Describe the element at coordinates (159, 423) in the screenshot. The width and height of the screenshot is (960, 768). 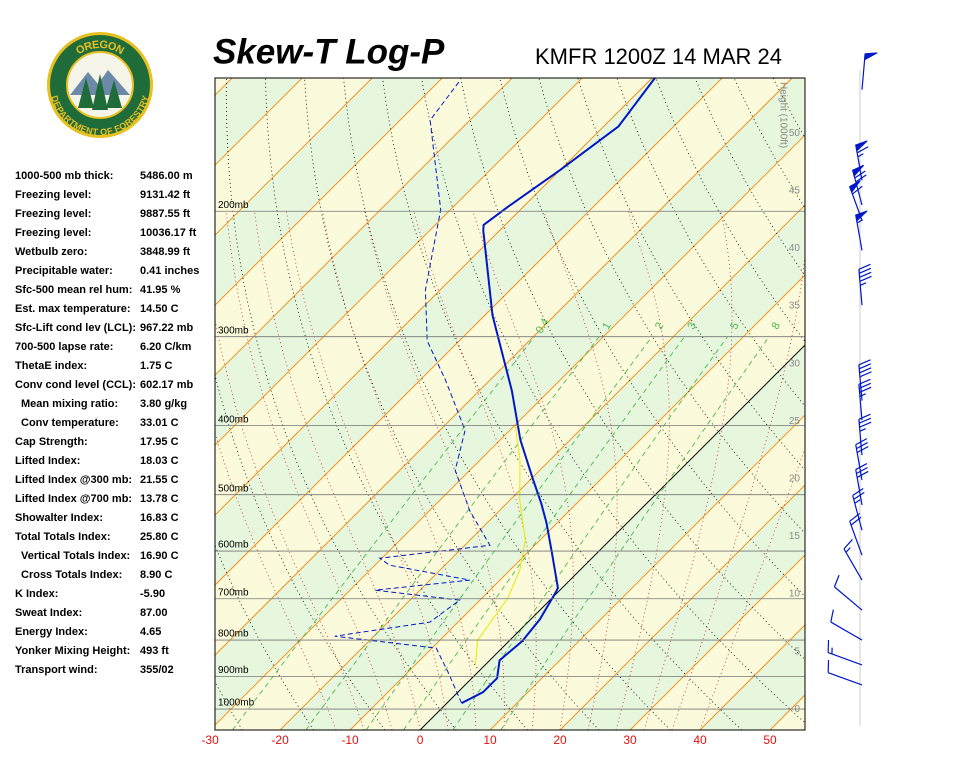
I see `index-value: 33.01 C` at that location.